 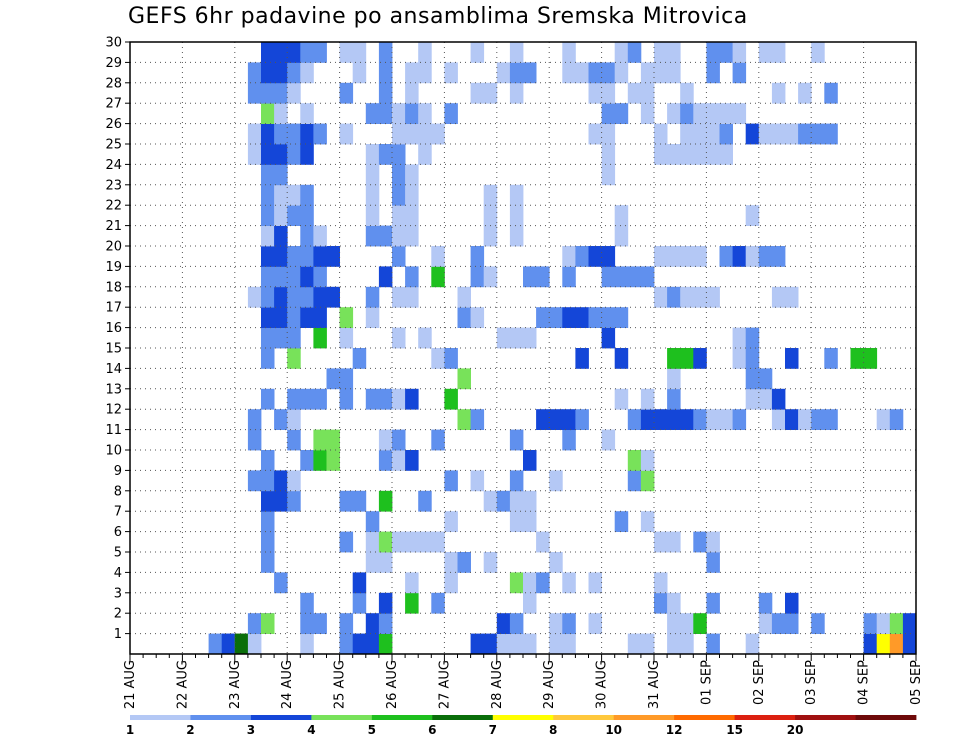 I want to click on y-tick-label: 21, so click(x=113, y=226).